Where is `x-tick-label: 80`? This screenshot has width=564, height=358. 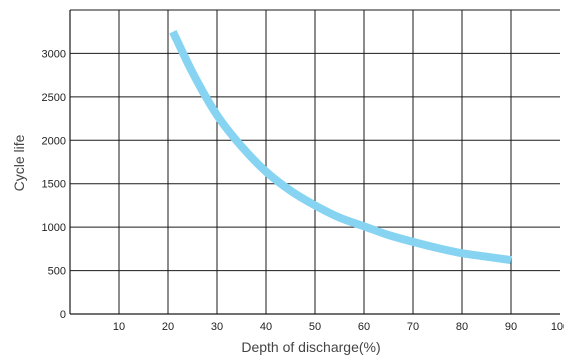
x-tick-label: 80 is located at coordinates (462, 327).